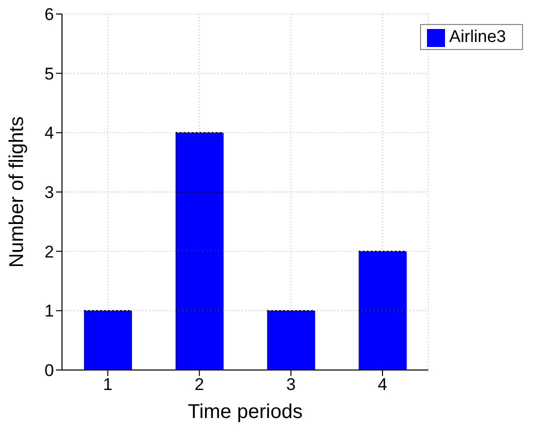  Describe the element at coordinates (108, 384) in the screenshot. I see `x-tick-label: 1` at that location.